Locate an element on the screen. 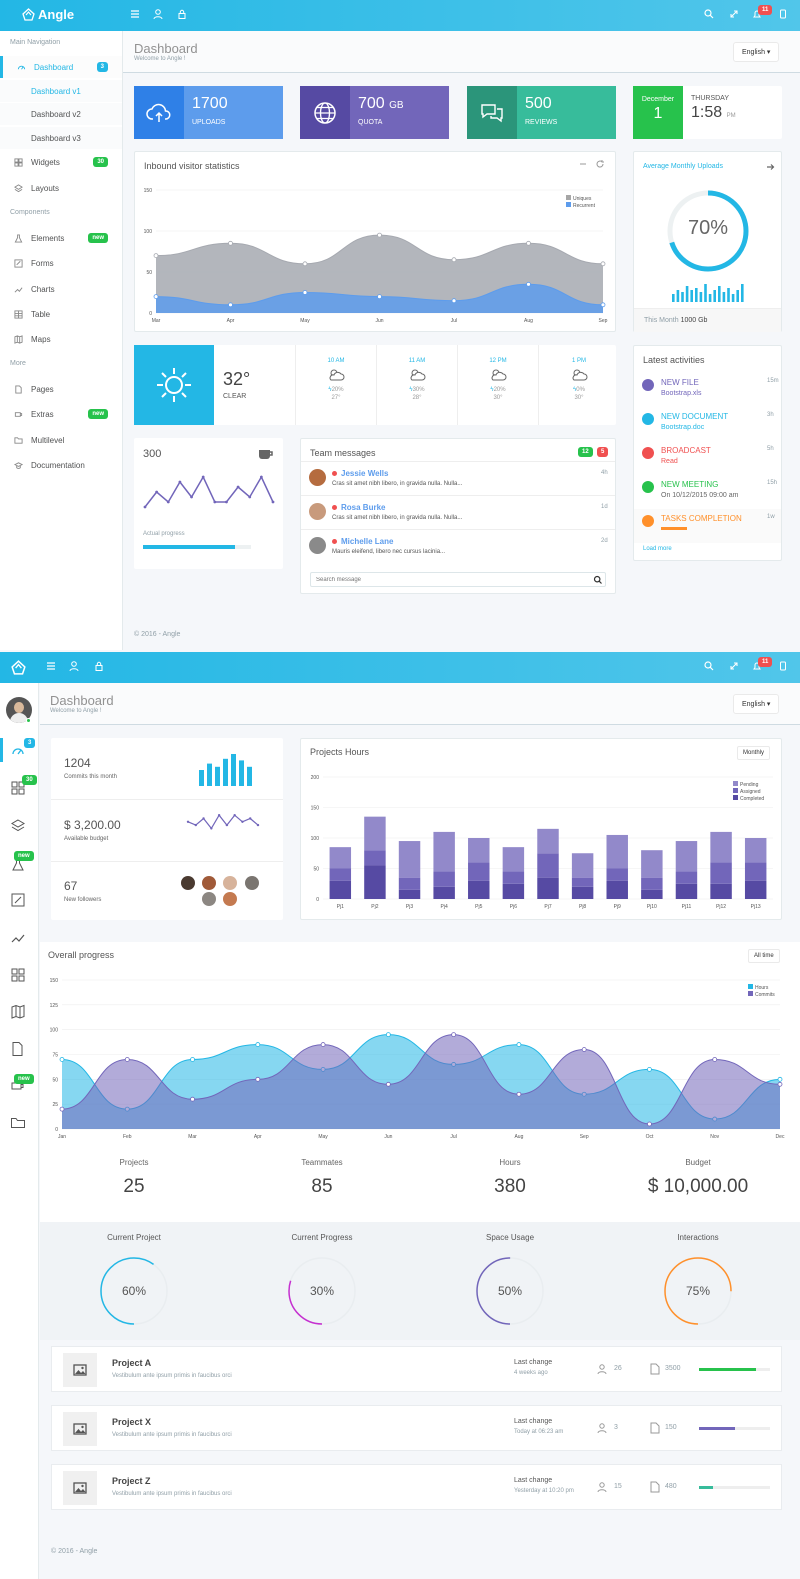  message-search-input is located at coordinates (448, 579).